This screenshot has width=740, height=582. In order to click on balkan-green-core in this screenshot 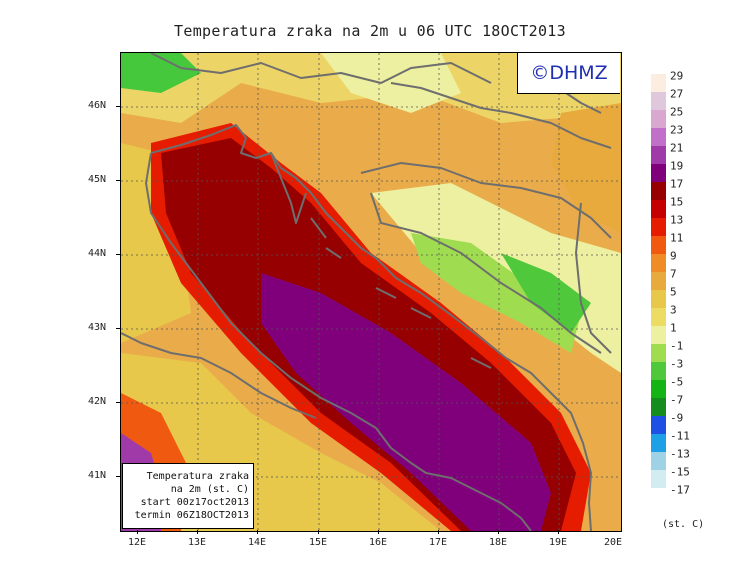, I will do `click(546, 293)`.